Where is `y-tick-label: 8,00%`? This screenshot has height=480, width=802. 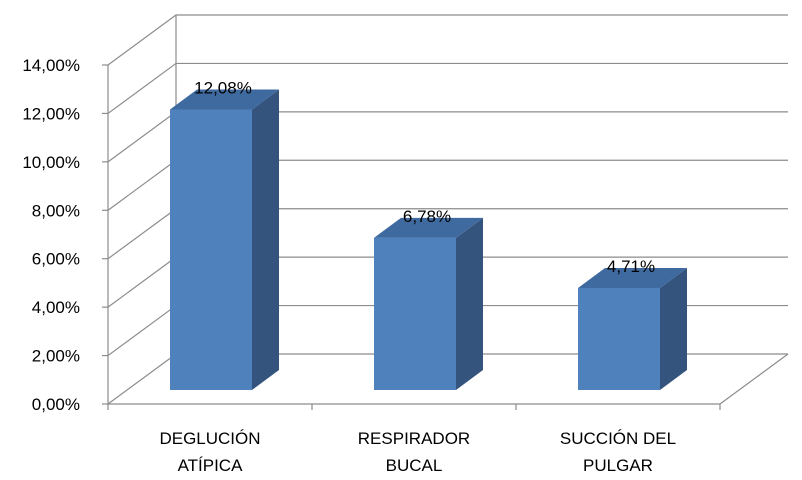 y-tick-label: 8,00% is located at coordinates (56, 210).